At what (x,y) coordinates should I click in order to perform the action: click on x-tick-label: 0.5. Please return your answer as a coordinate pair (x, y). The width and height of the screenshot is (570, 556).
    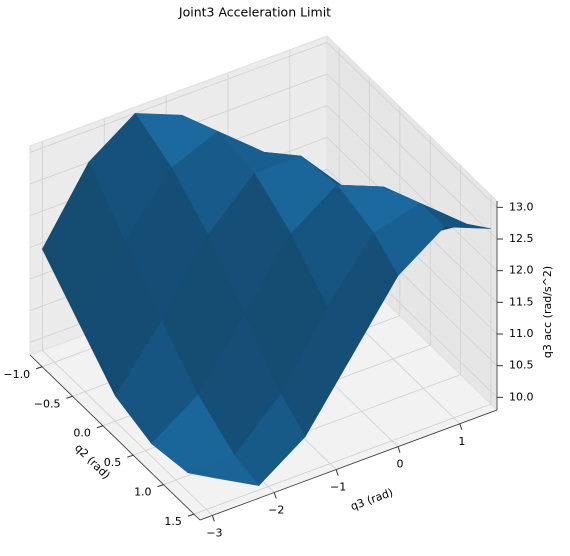
    Looking at the image, I should click on (113, 462).